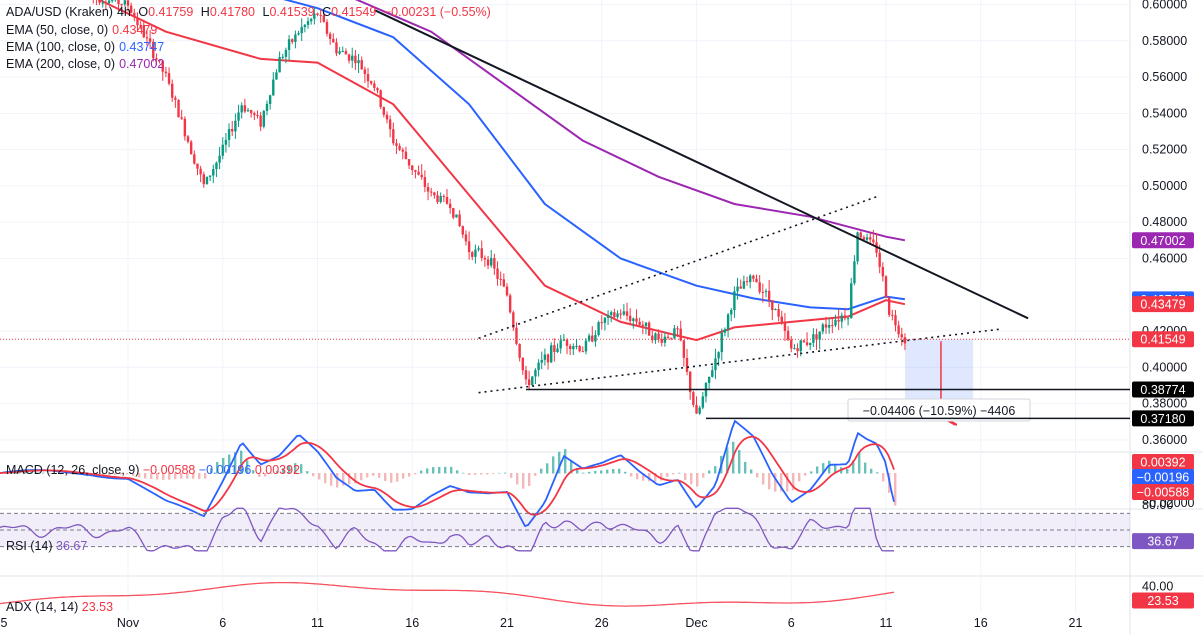 This screenshot has height=634, width=1203. What do you see at coordinates (46, 546) in the screenshot?
I see `rsi-legend: RSI (14) 36.67` at bounding box center [46, 546].